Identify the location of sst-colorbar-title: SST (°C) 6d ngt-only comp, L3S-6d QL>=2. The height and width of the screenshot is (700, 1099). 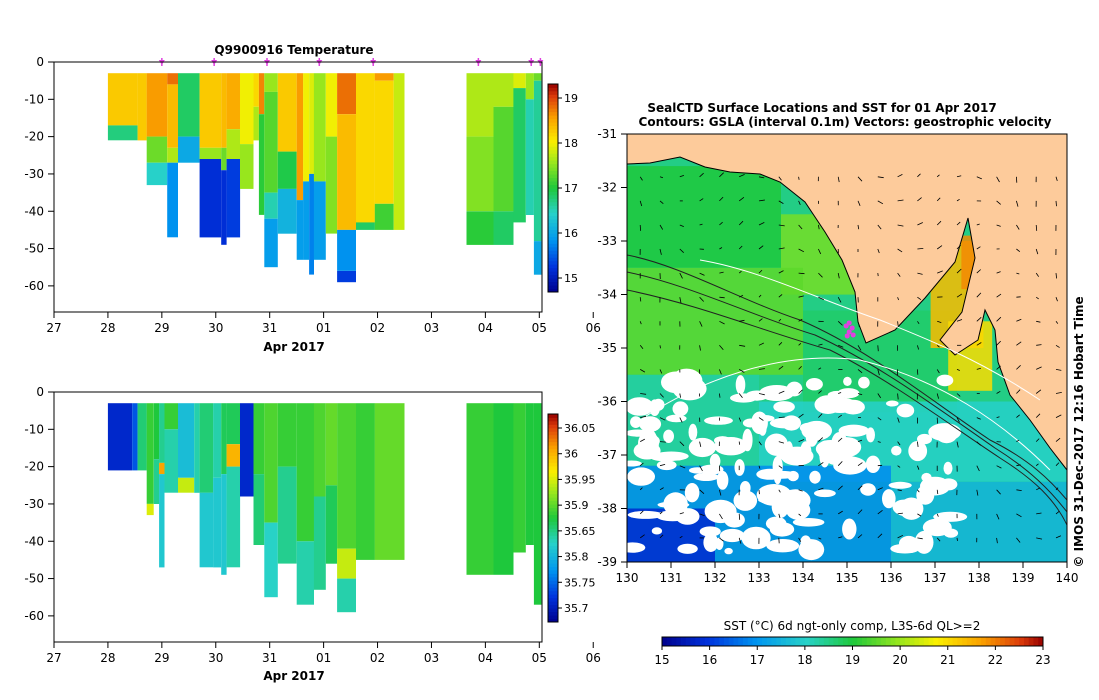
(852, 626).